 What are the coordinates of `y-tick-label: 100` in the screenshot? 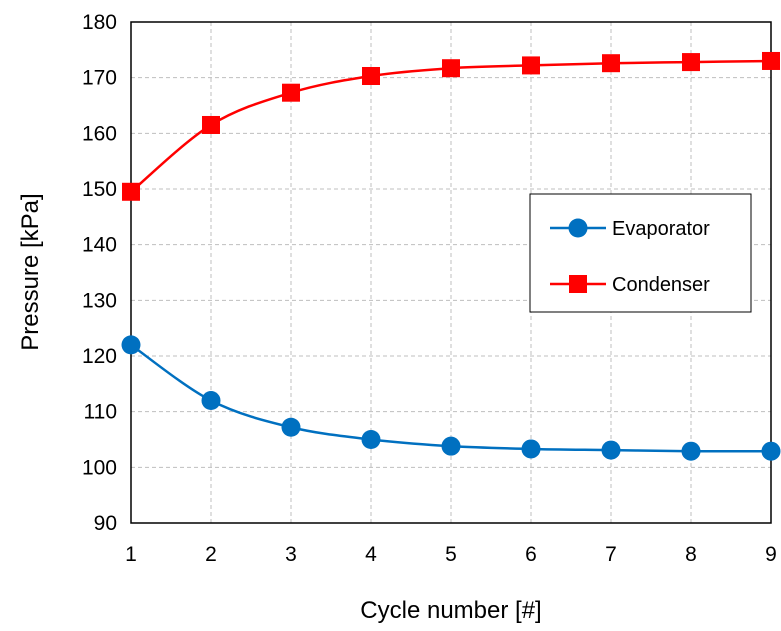 It's located at (99, 467).